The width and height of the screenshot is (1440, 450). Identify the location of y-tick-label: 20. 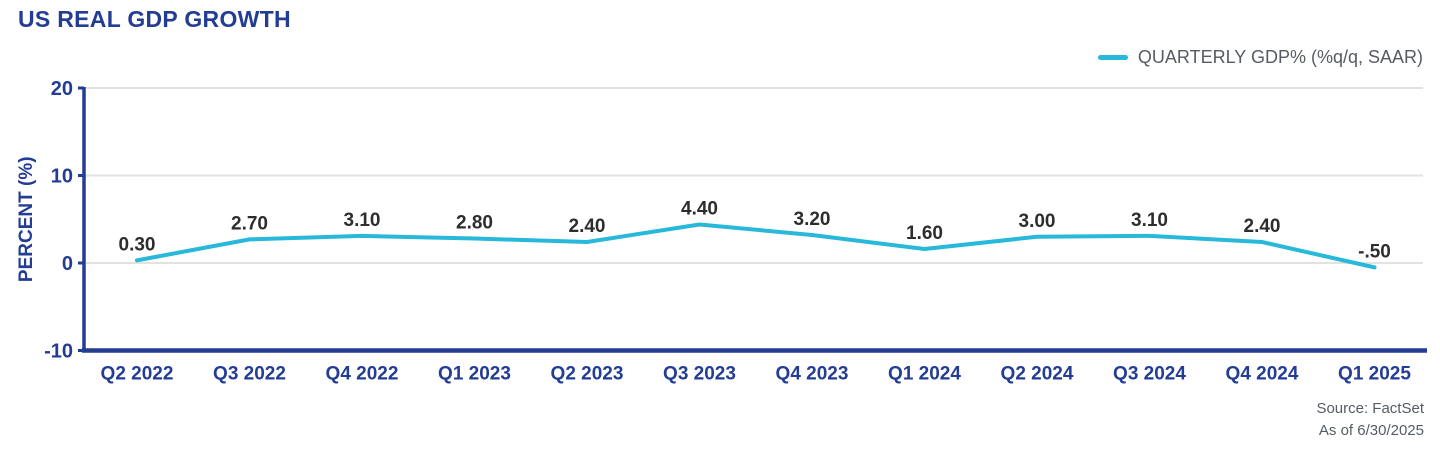
(62, 89).